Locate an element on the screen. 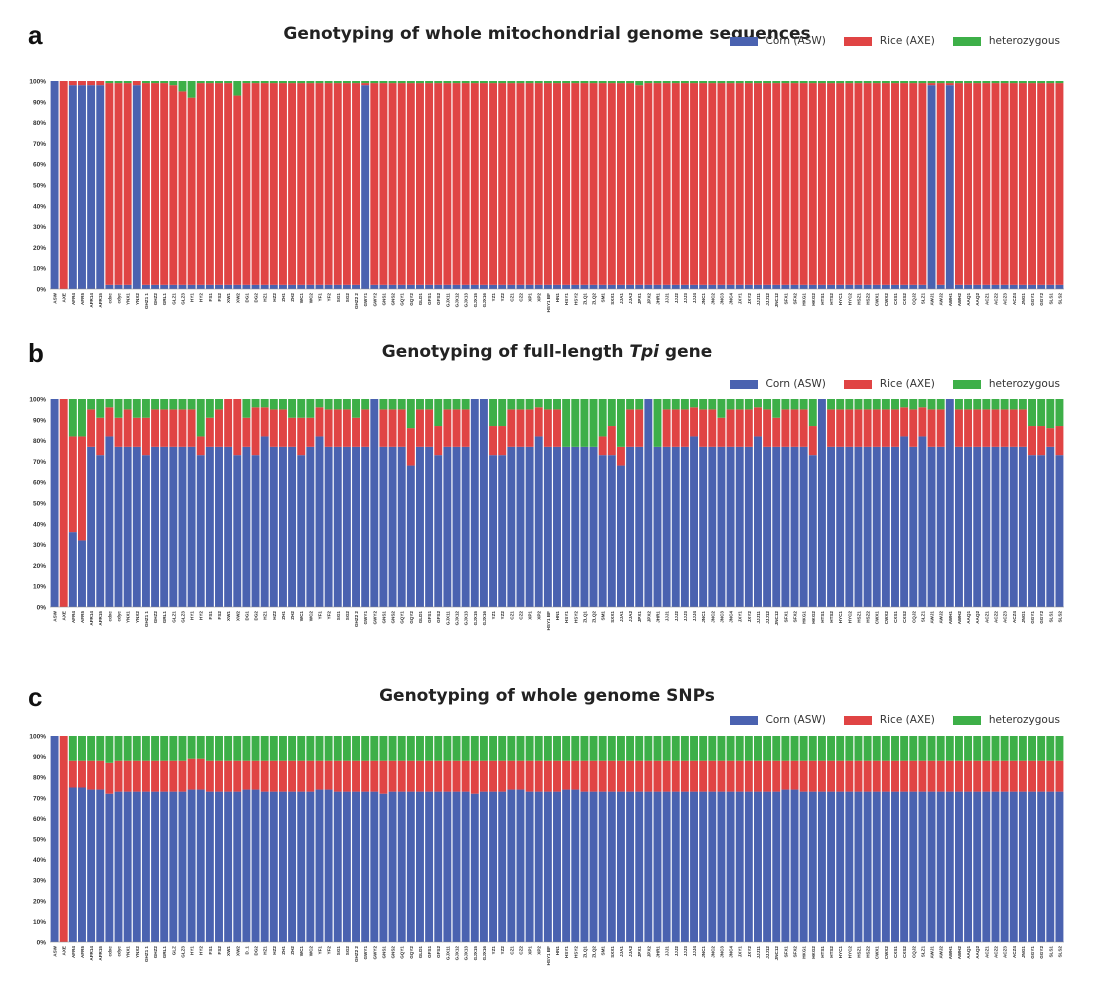 This screenshot has height=987, width=1094. x-tick-label: HTS2 is located at coordinates (831, 617).